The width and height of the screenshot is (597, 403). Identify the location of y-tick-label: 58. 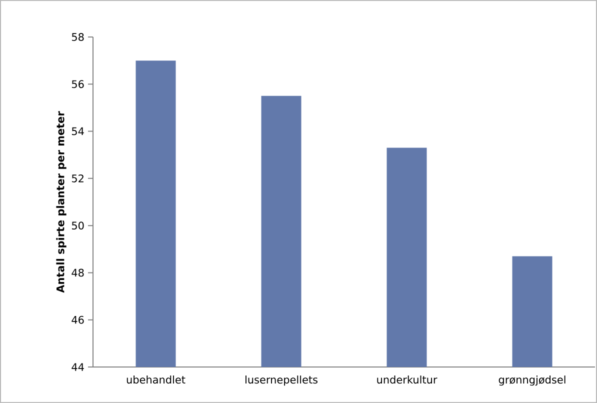
(78, 37).